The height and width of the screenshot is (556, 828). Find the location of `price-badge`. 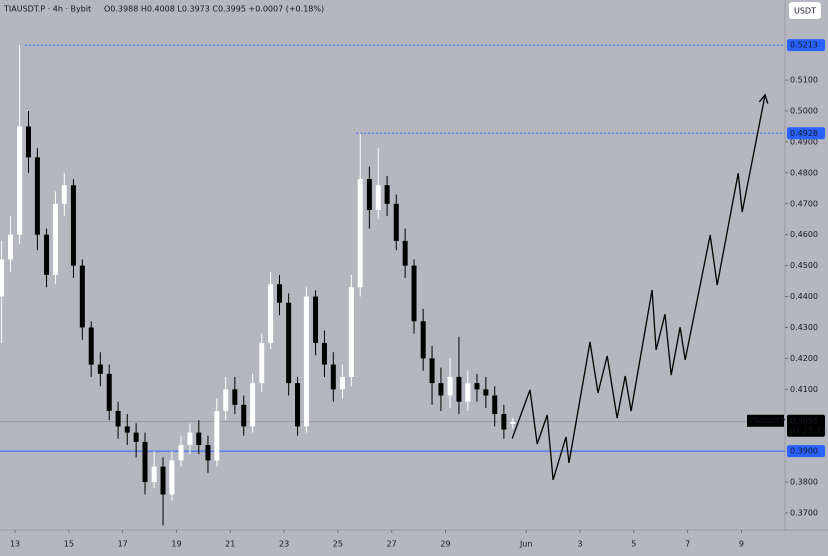

price-badge is located at coordinates (806, 425).